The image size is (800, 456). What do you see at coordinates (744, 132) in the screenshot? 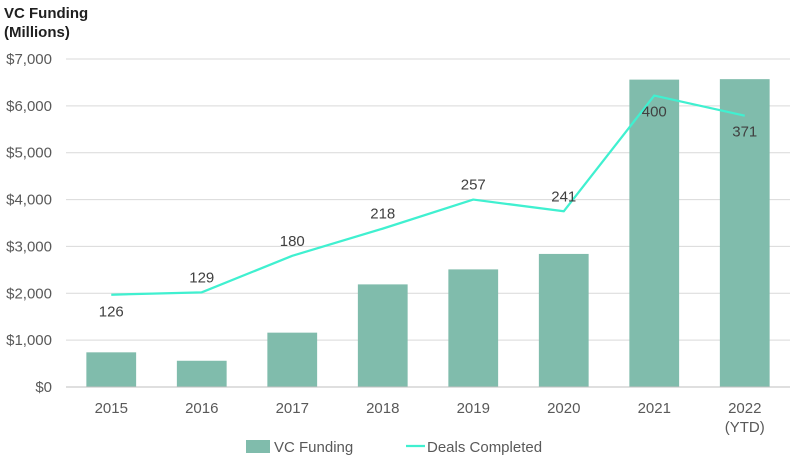
I see `deals-data-label: 371` at bounding box center [744, 132].